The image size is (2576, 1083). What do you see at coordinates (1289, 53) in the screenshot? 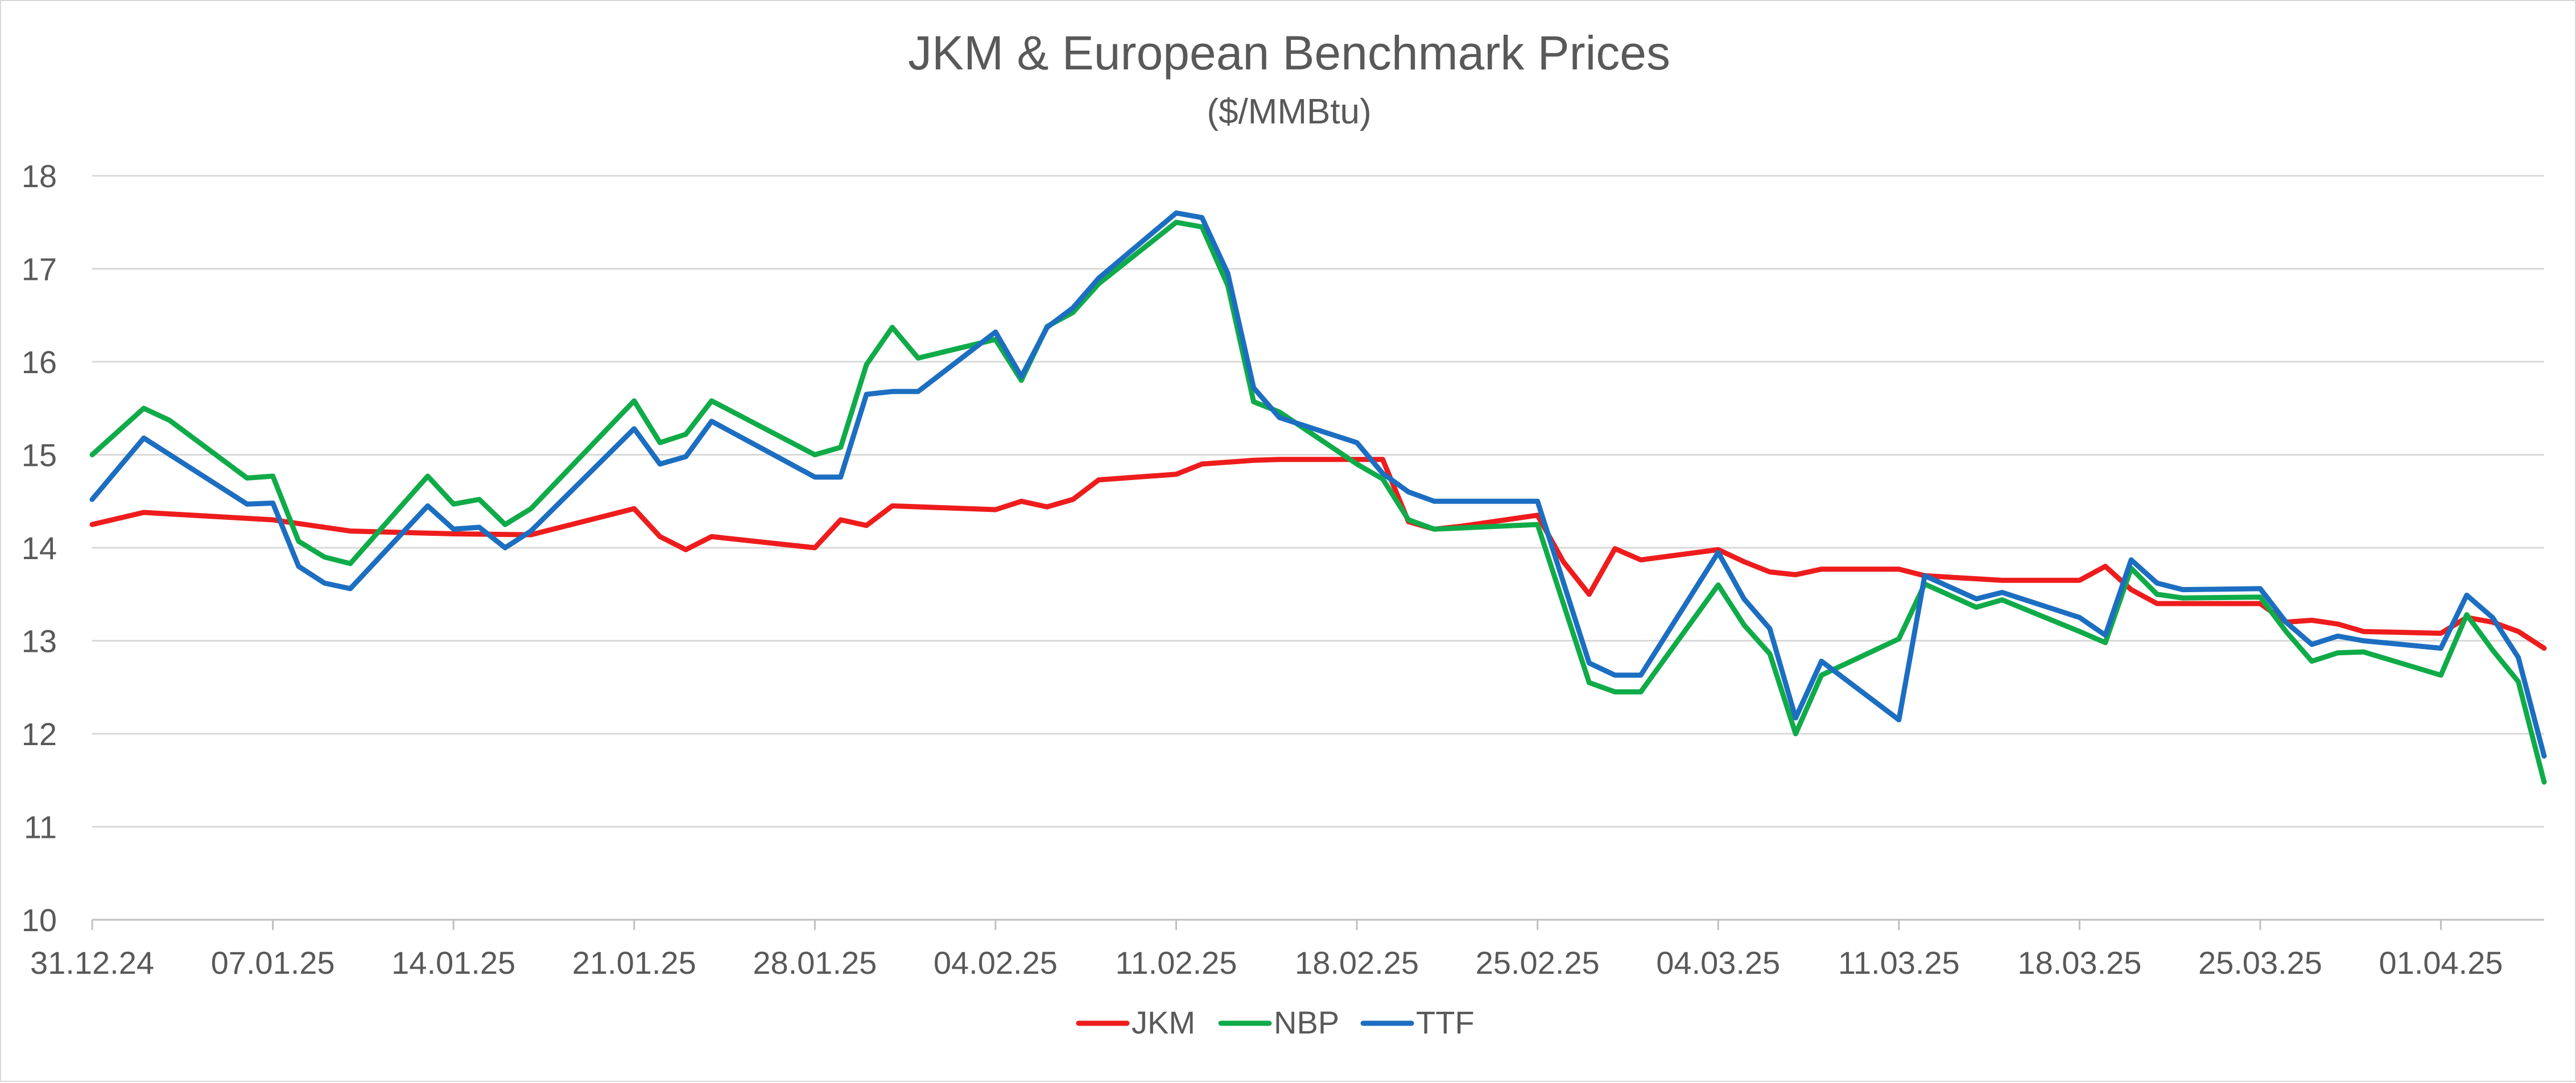
I see `chart-title: JKM & European Benchmark Prices` at bounding box center [1289, 53].